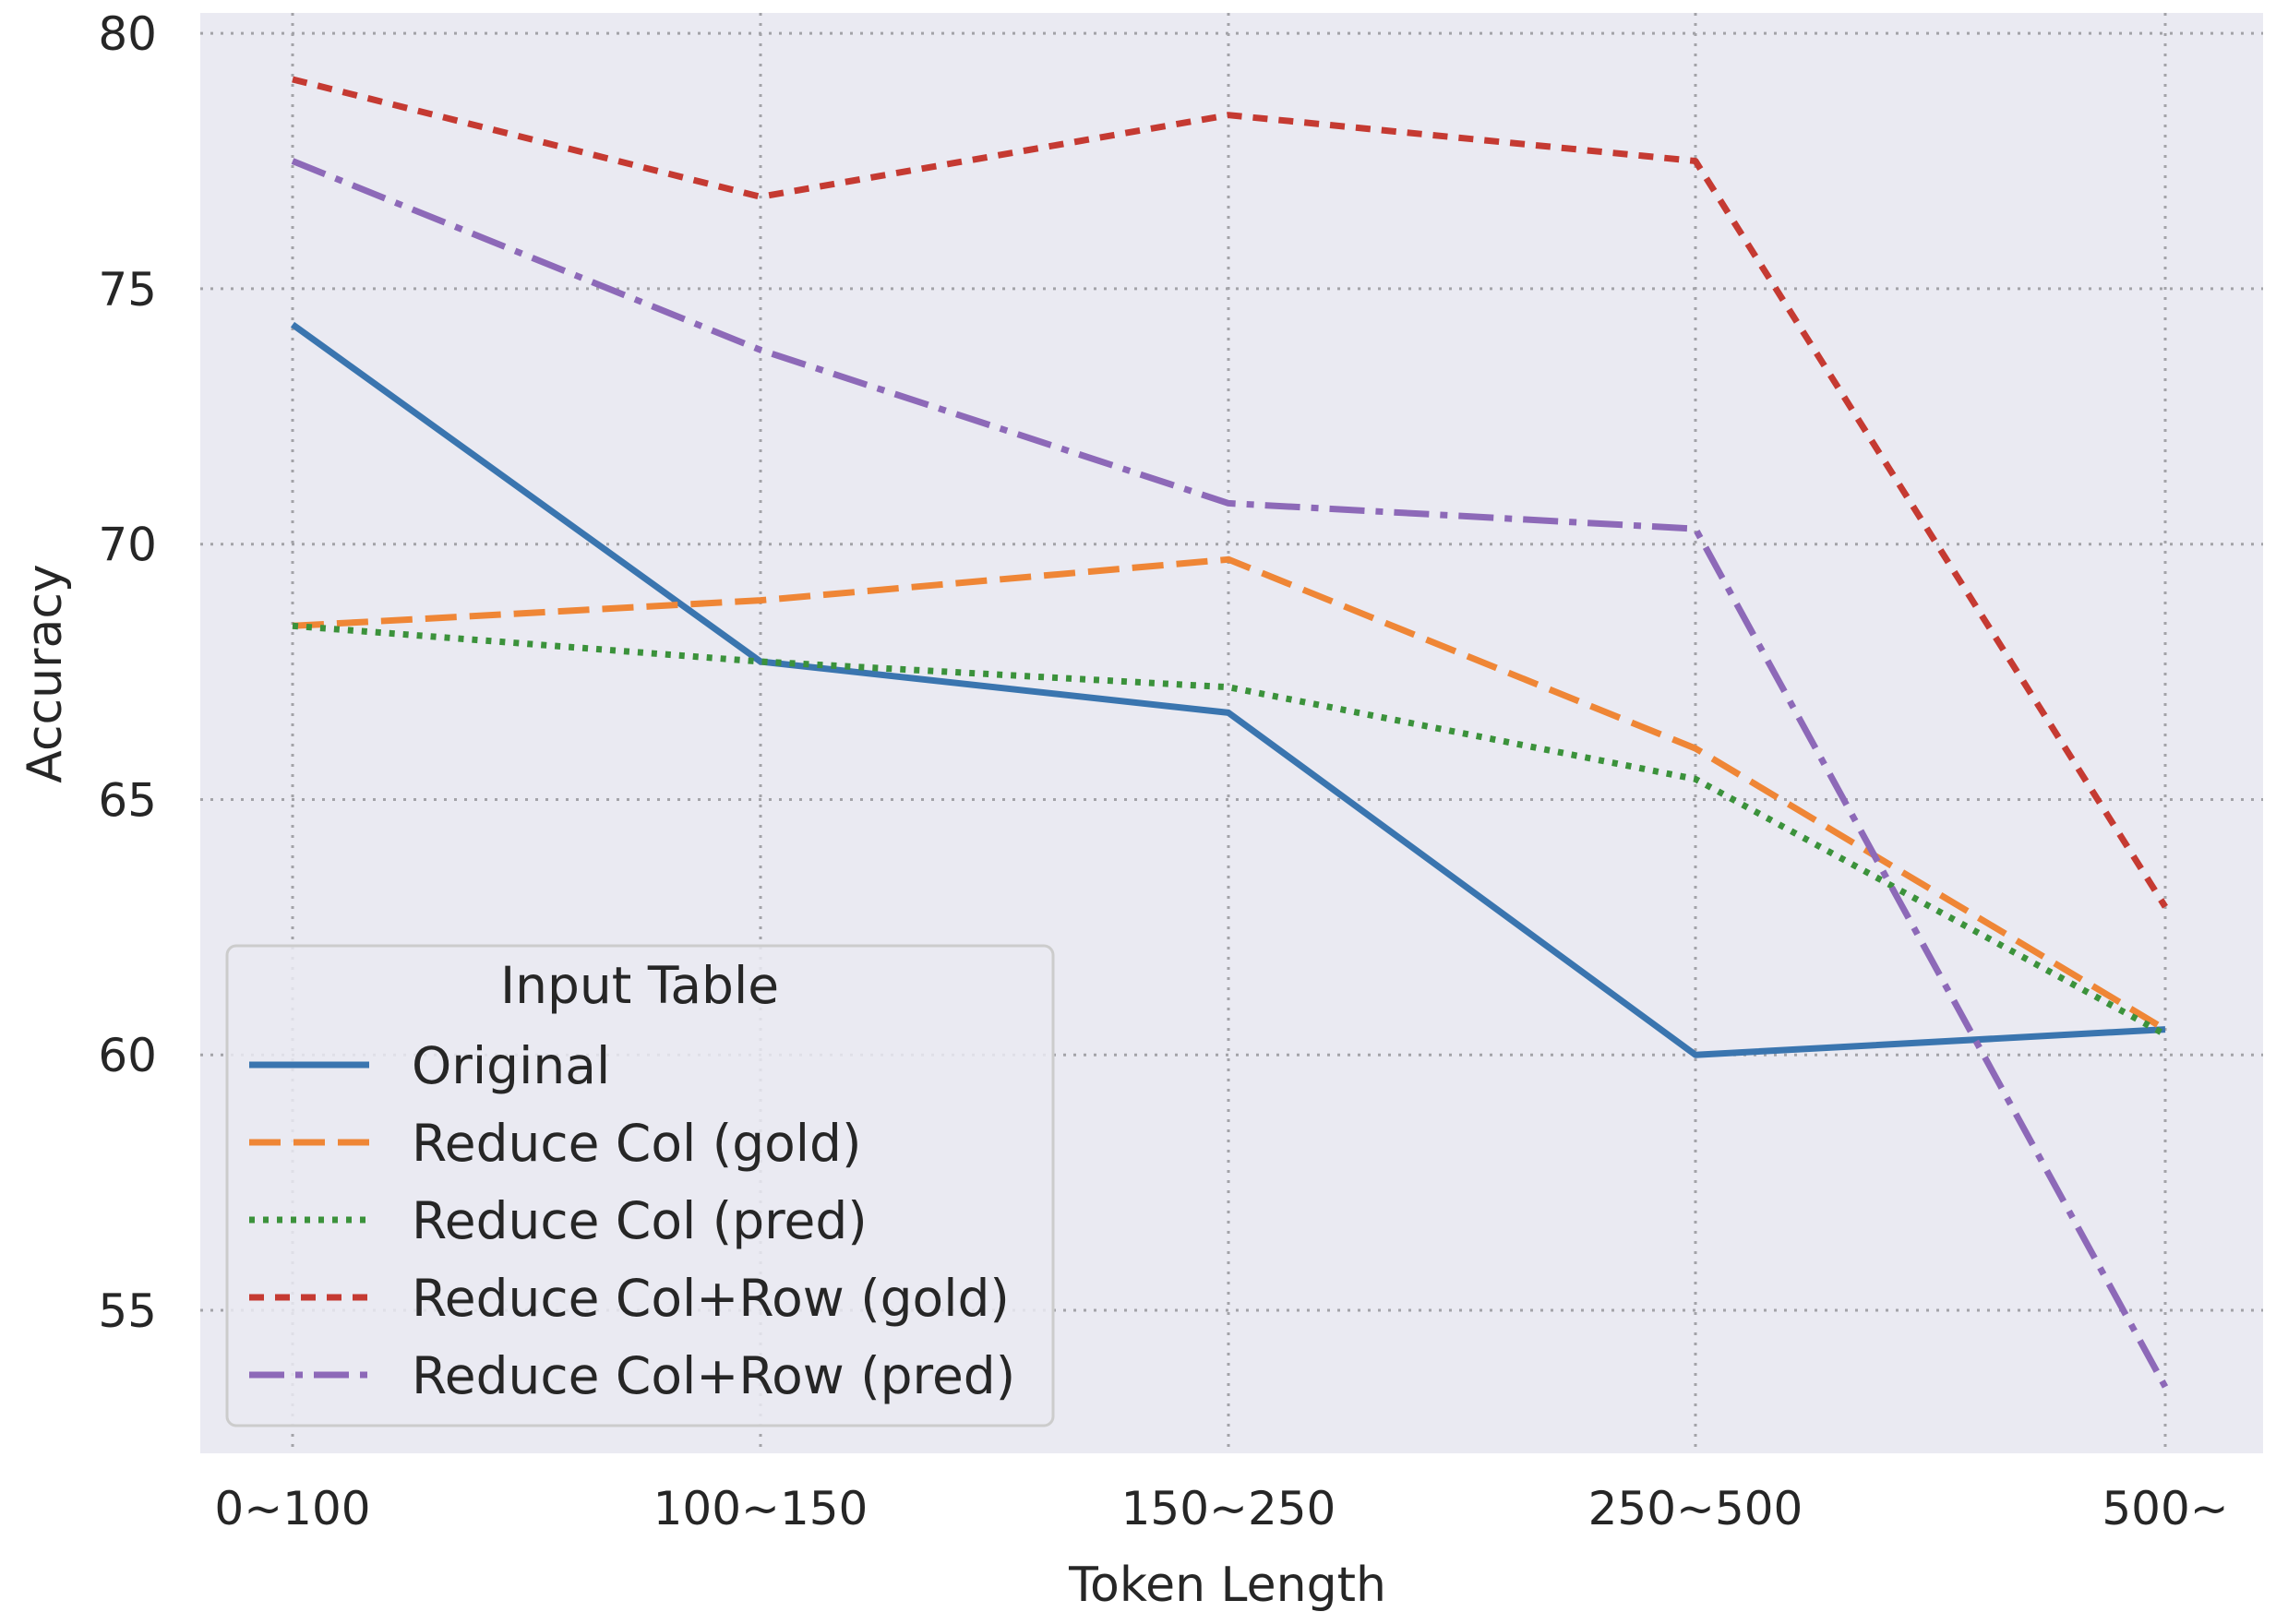  I want to click on x-tick-labels: 0~100 100~150 150~250 250~500 500~, so click(1221, 1508).